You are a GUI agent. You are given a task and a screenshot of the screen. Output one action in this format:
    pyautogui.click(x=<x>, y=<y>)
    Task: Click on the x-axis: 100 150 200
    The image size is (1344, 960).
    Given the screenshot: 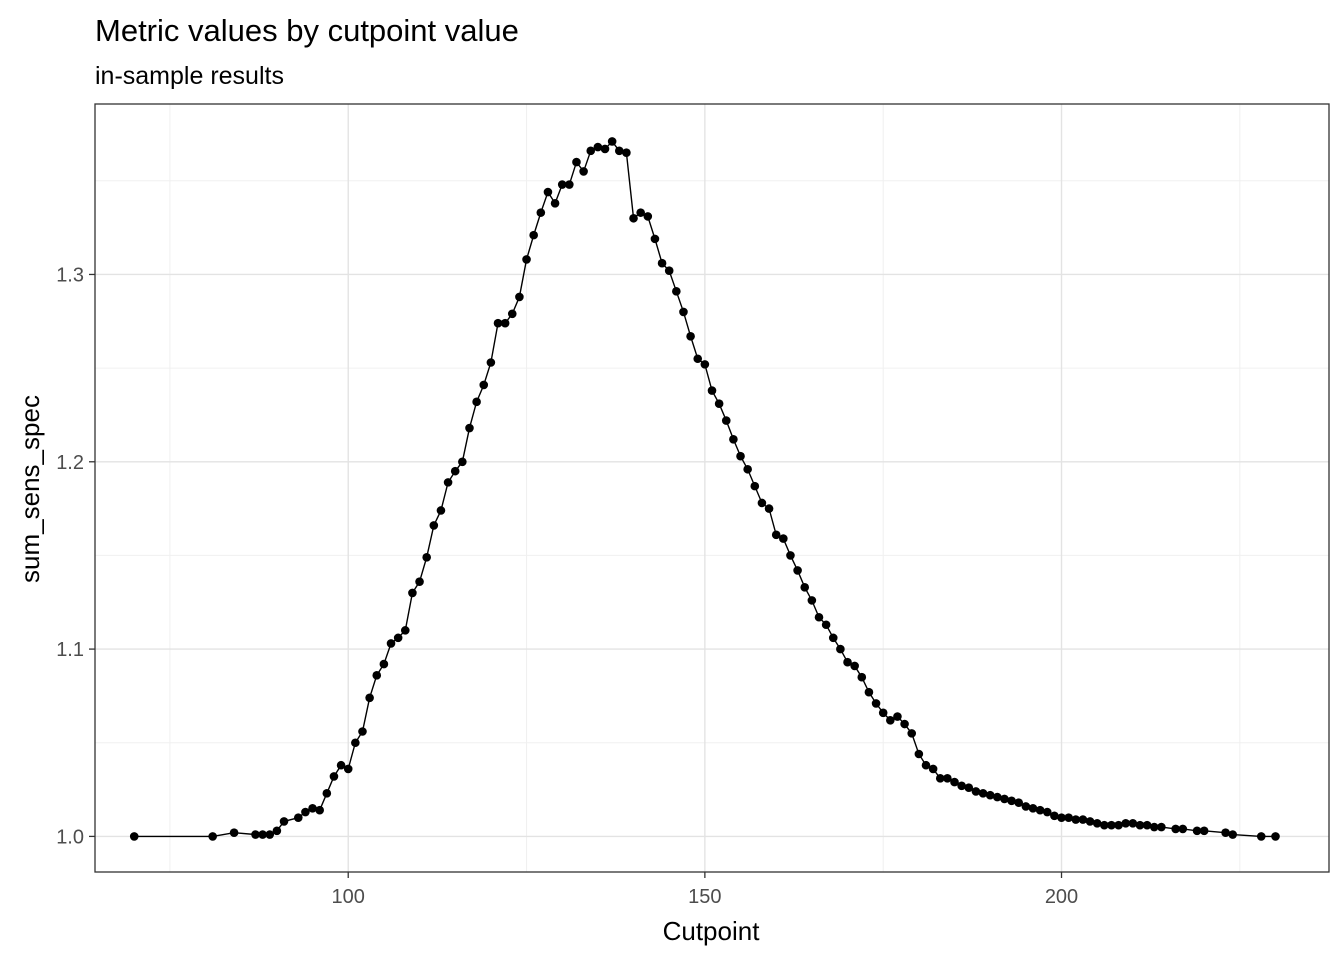 What is the action you would take?
    pyautogui.click(x=705, y=890)
    